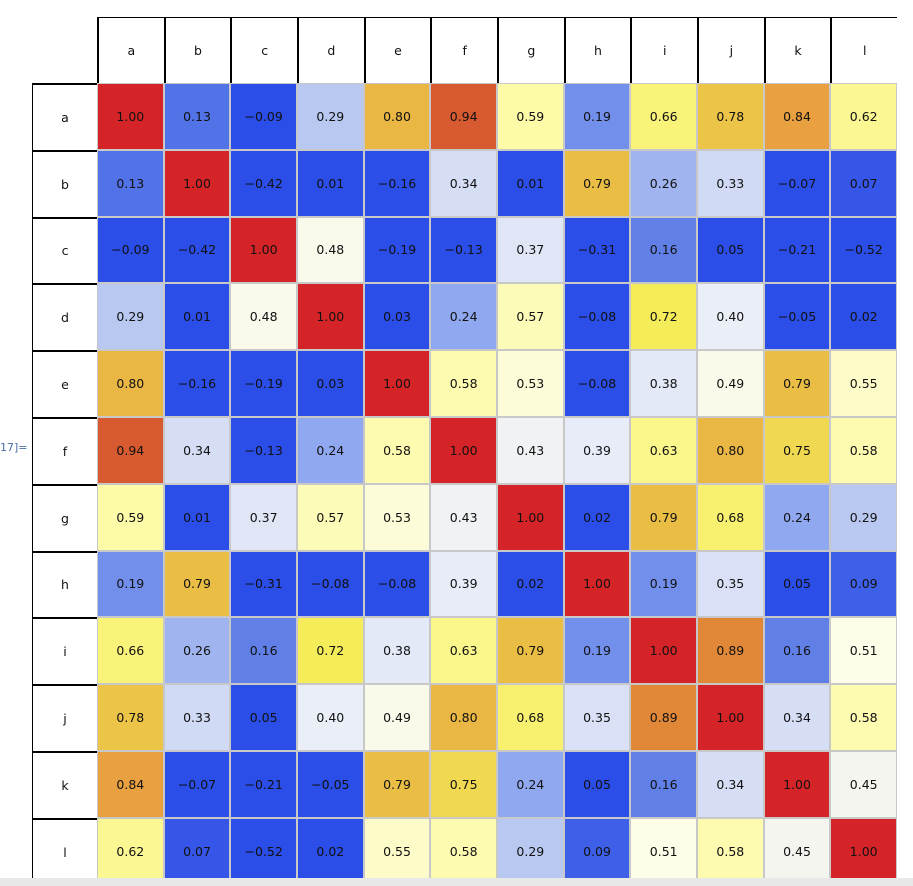  What do you see at coordinates (730, 50) in the screenshot?
I see `column-header: j` at bounding box center [730, 50].